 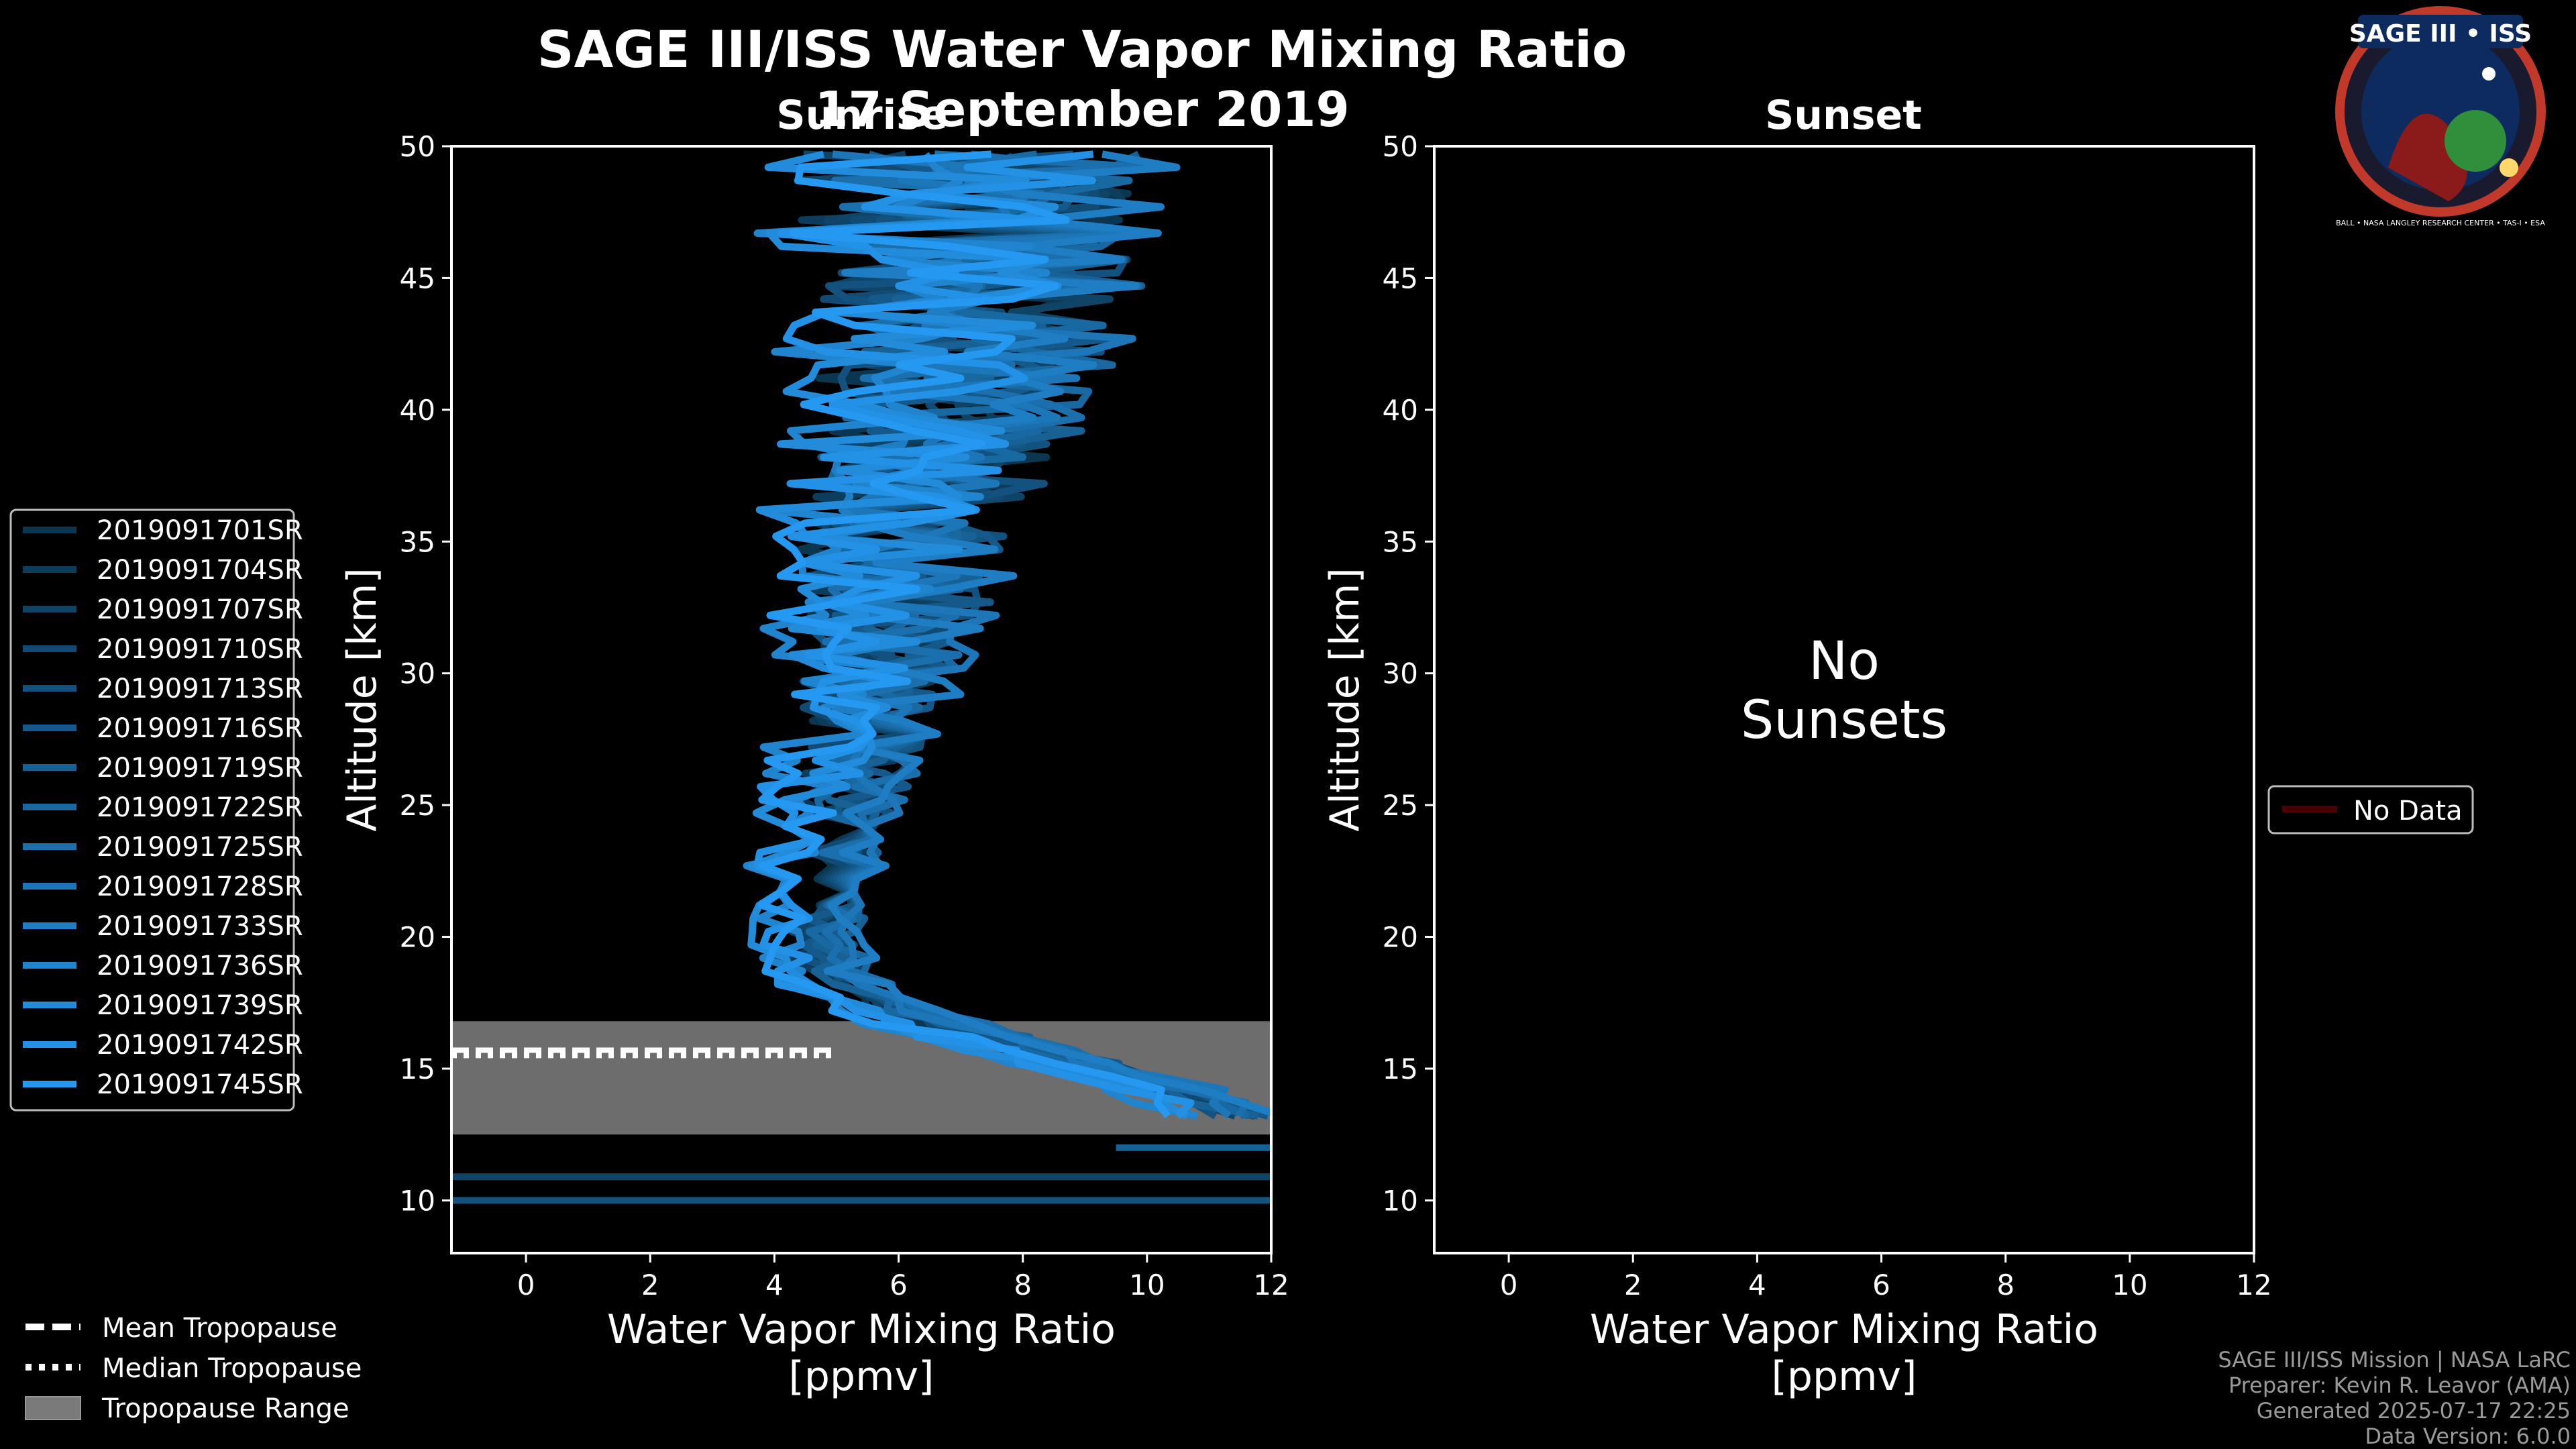 What do you see at coordinates (1400, 805) in the screenshot?
I see `sunset-y-tick-label: 25` at bounding box center [1400, 805].